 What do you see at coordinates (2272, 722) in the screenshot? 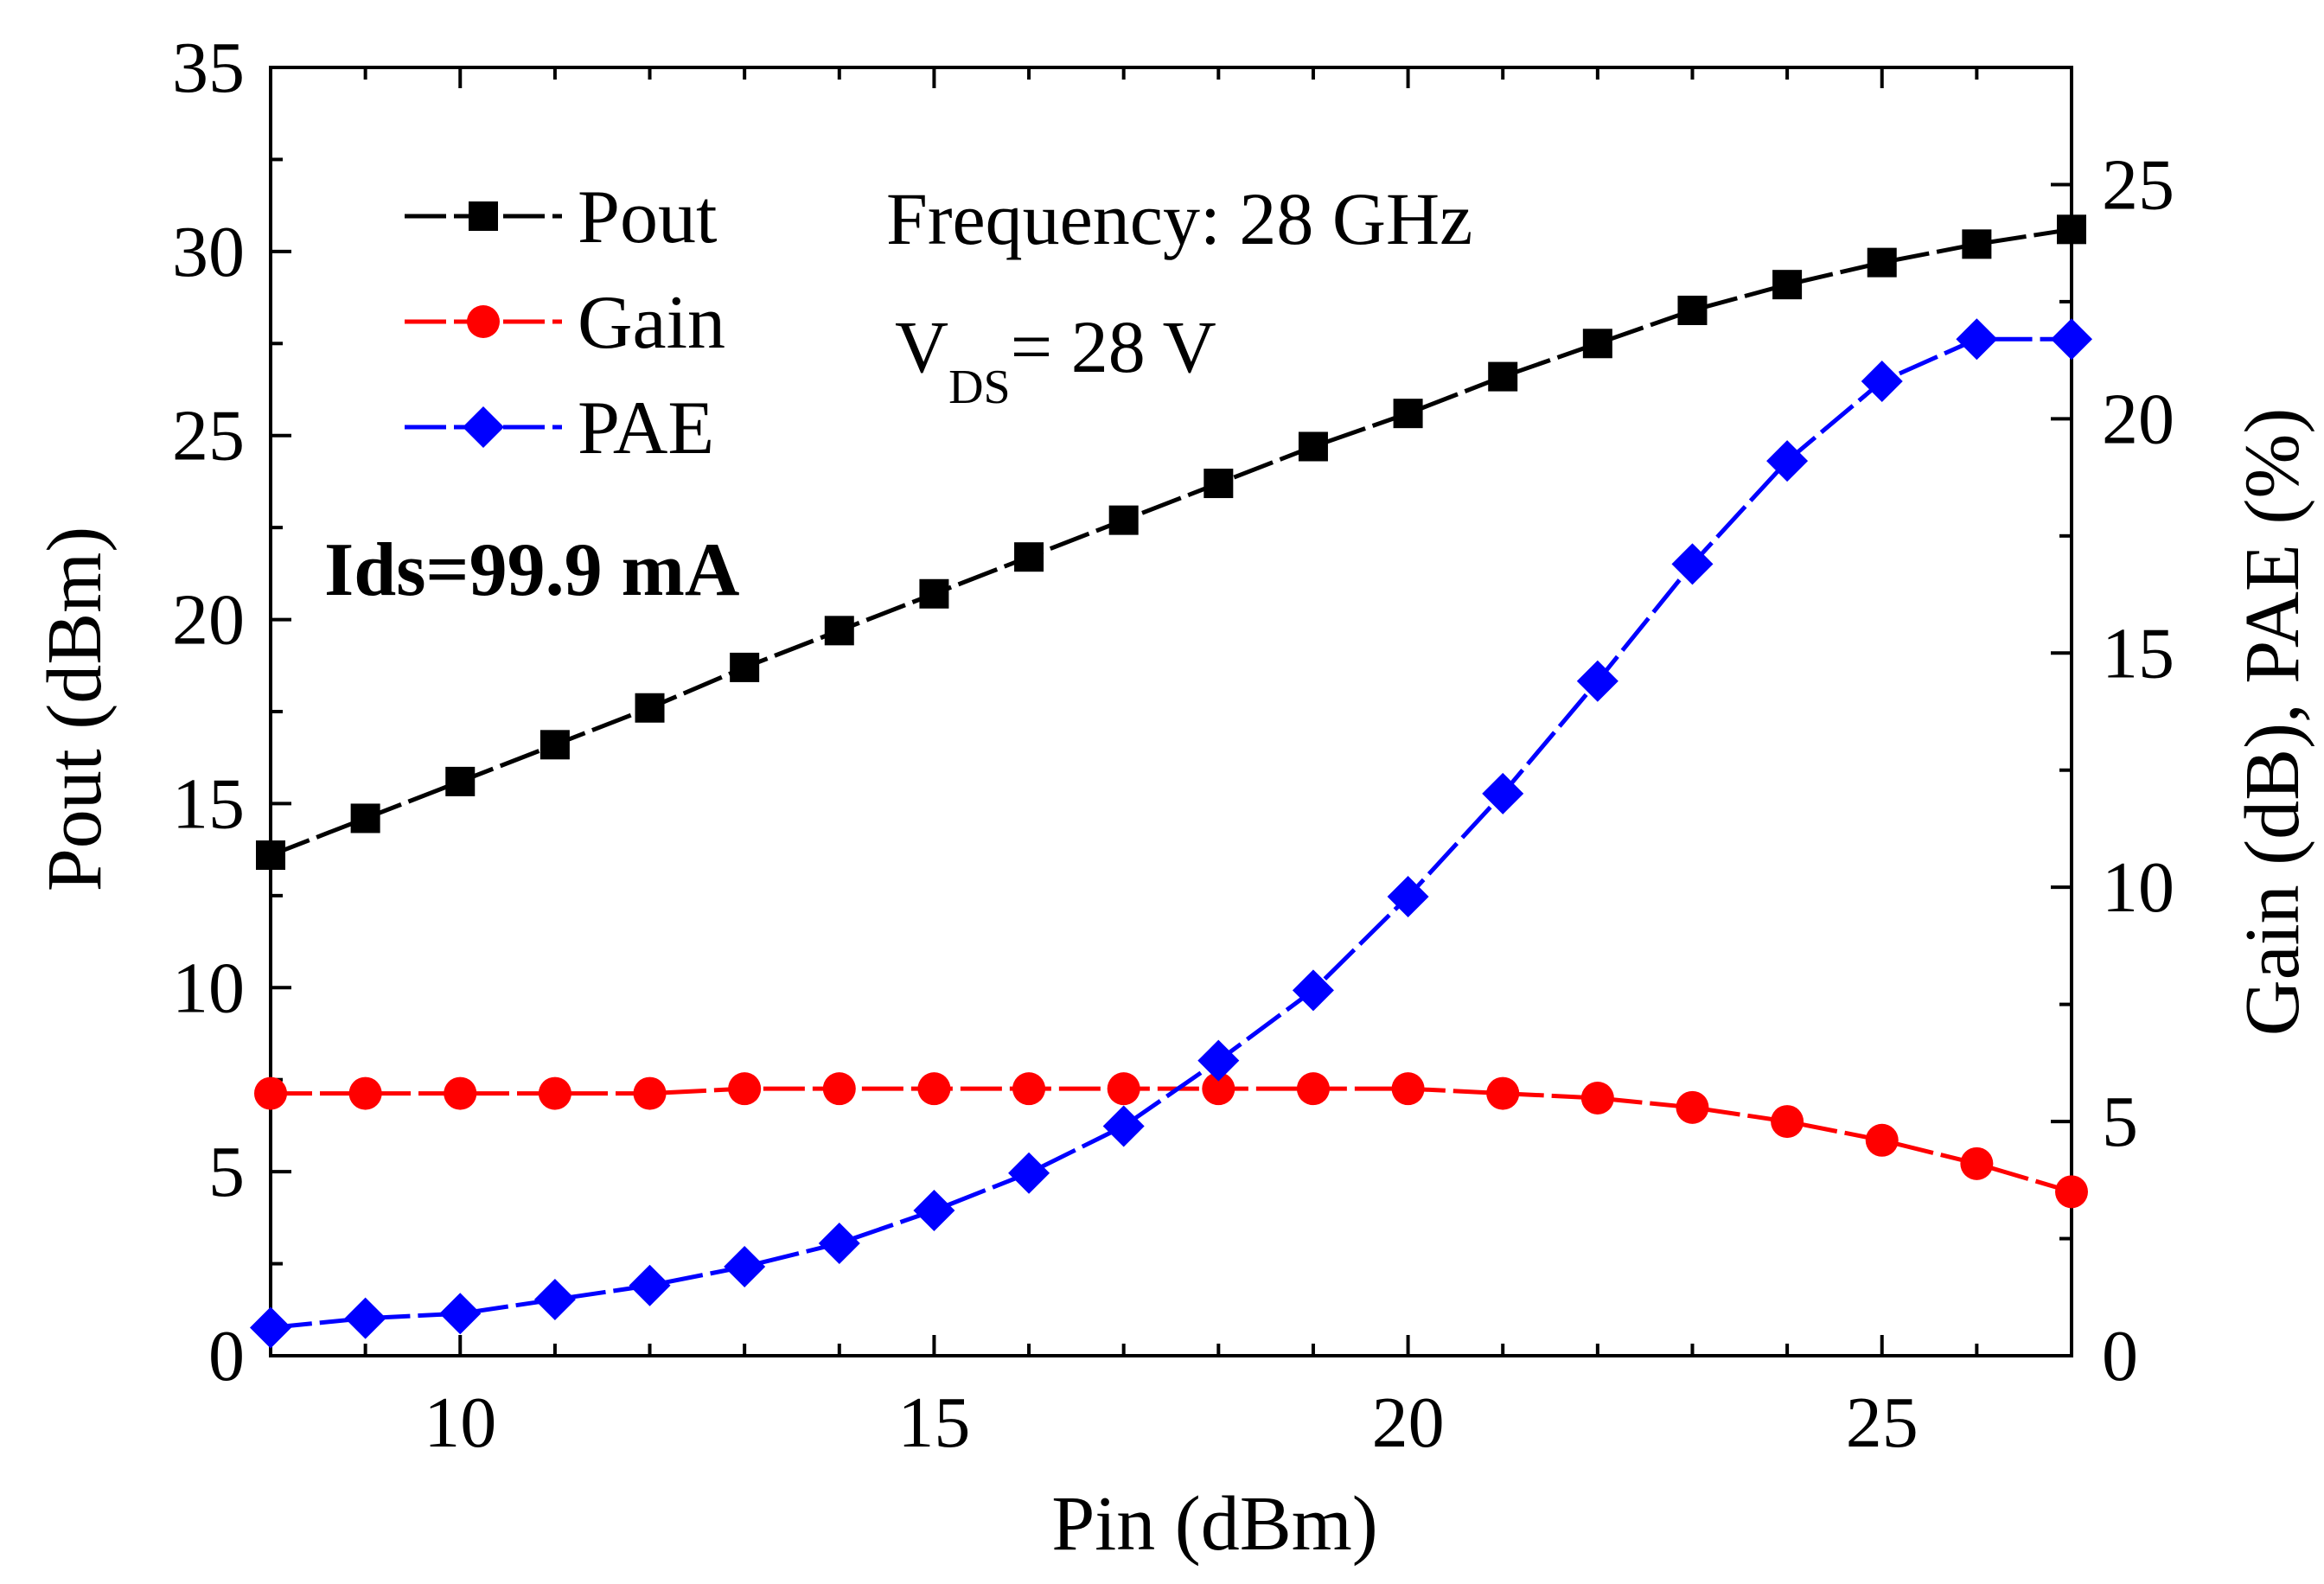
I see `y2-axis-title: Gain (dB), PAE (%)` at bounding box center [2272, 722].